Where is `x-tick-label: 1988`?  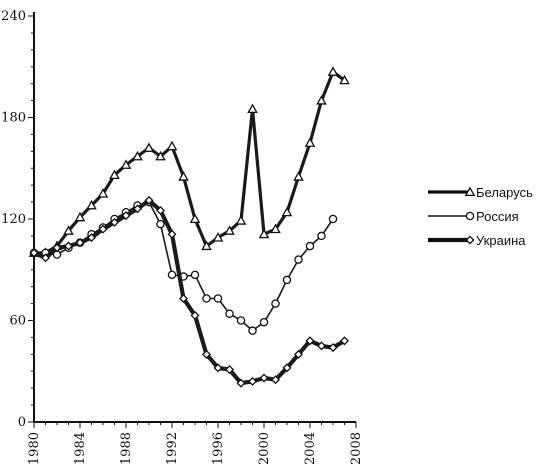 x-tick-label: 1988 is located at coordinates (126, 448).